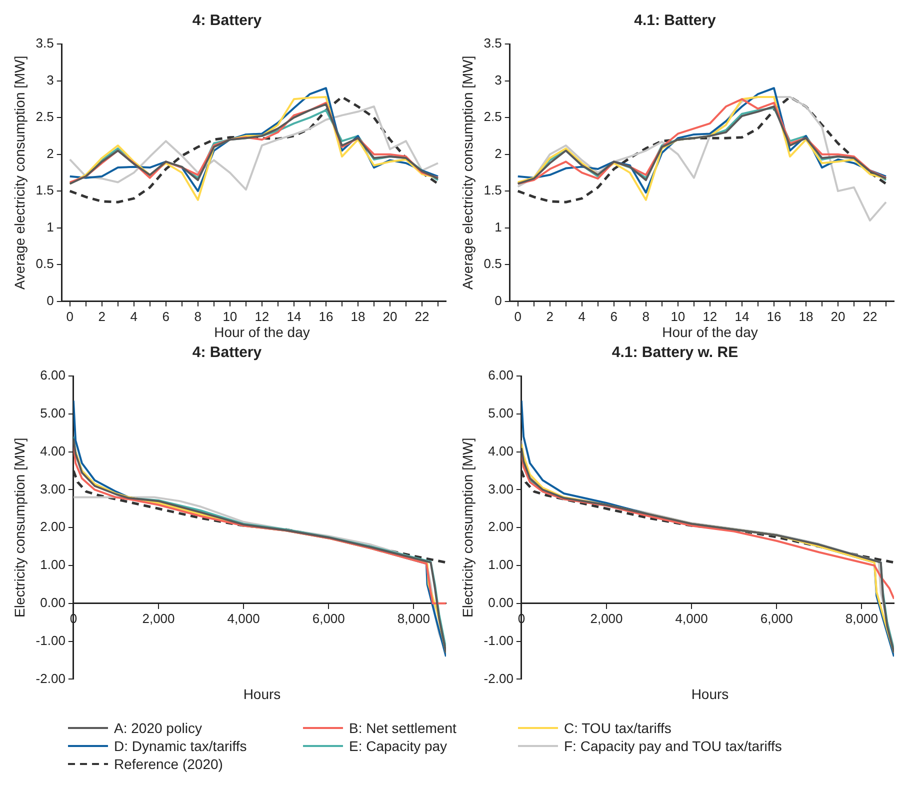  Describe the element at coordinates (158, 728) in the screenshot. I see `legend-label: A: 2020 policy` at that location.